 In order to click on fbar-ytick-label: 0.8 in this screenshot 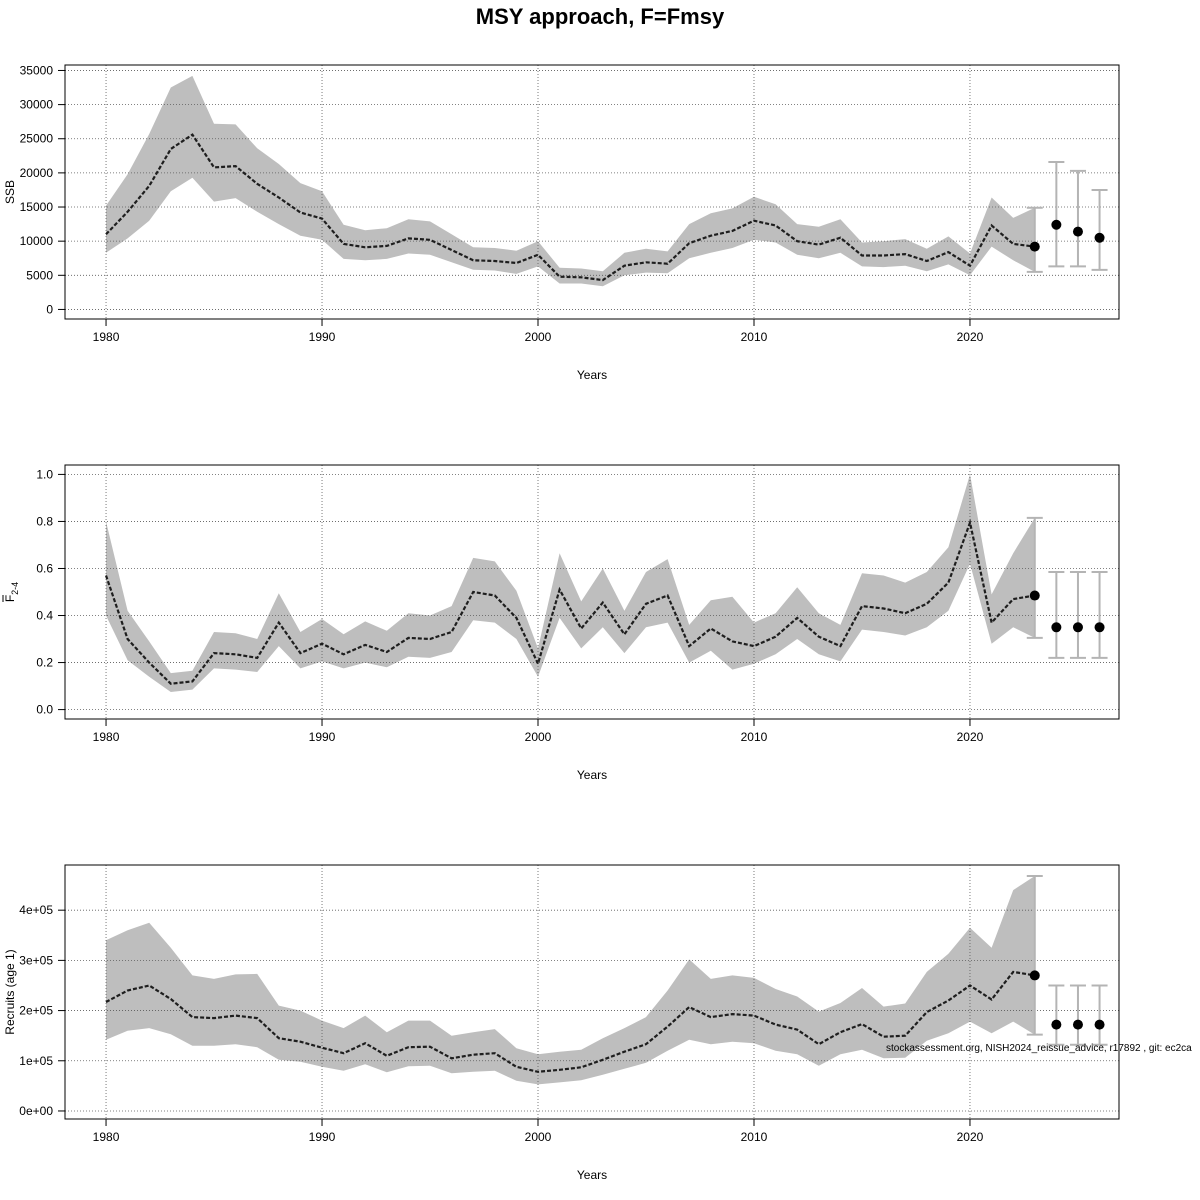, I will do `click(44, 521)`.